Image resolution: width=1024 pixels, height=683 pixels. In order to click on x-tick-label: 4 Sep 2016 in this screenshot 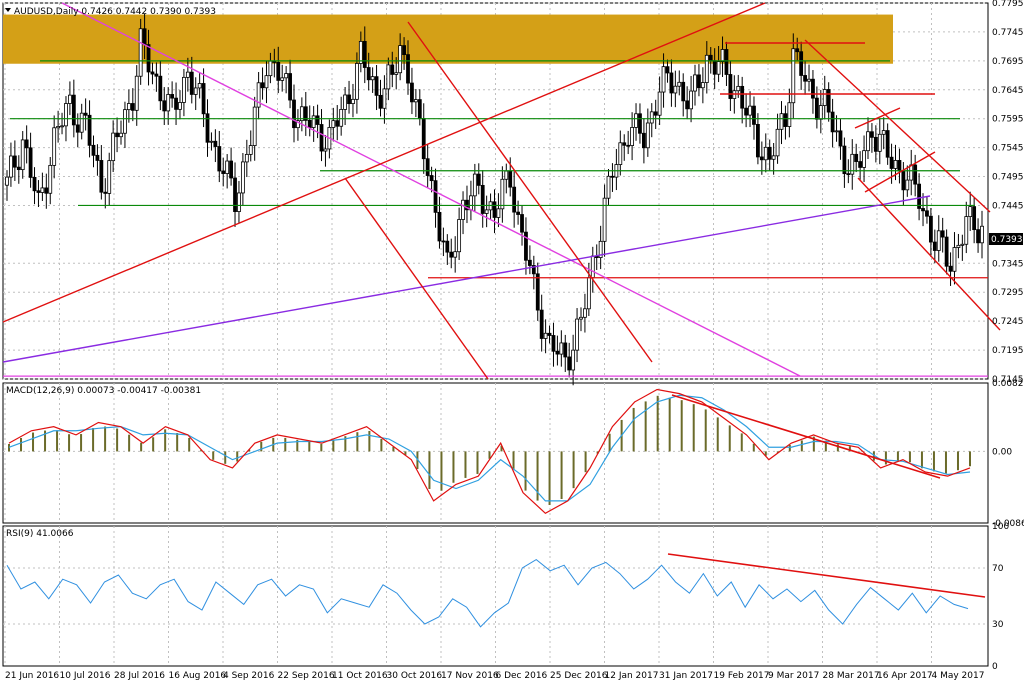, I will do `click(249, 676)`.